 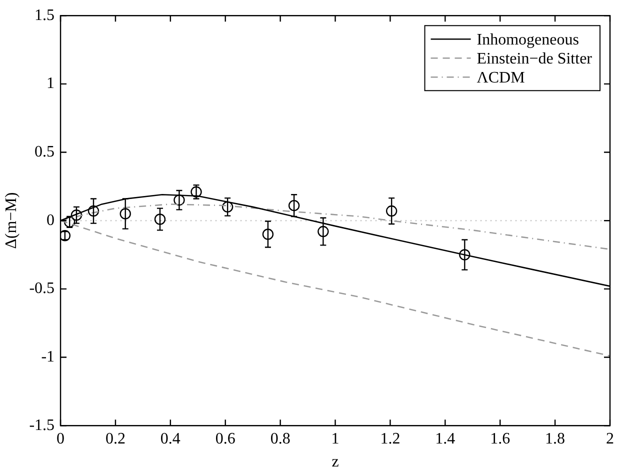 I want to click on x-tick-label: 2, so click(x=610, y=439).